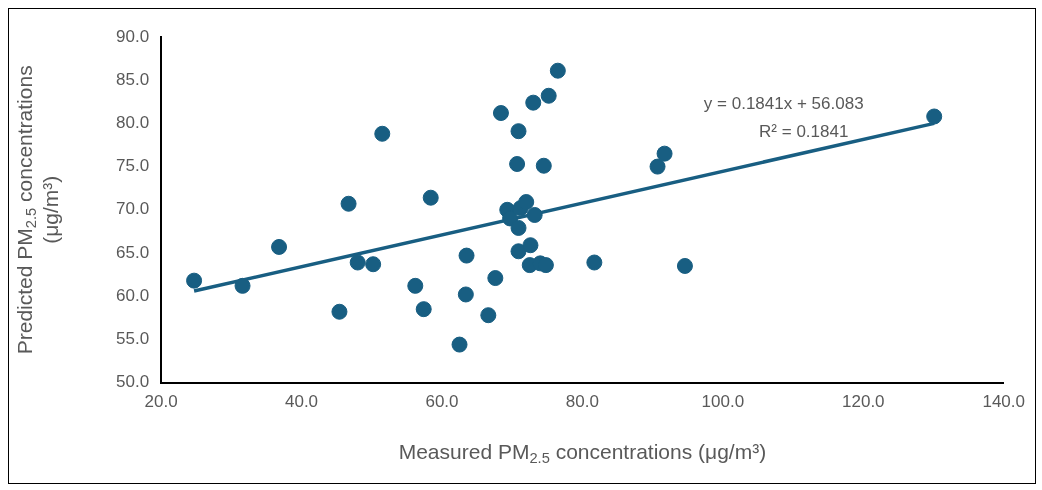 Image resolution: width=1042 pixels, height=490 pixels. Describe the element at coordinates (863, 402) in the screenshot. I see `x-tick-label: 120.0` at that location.